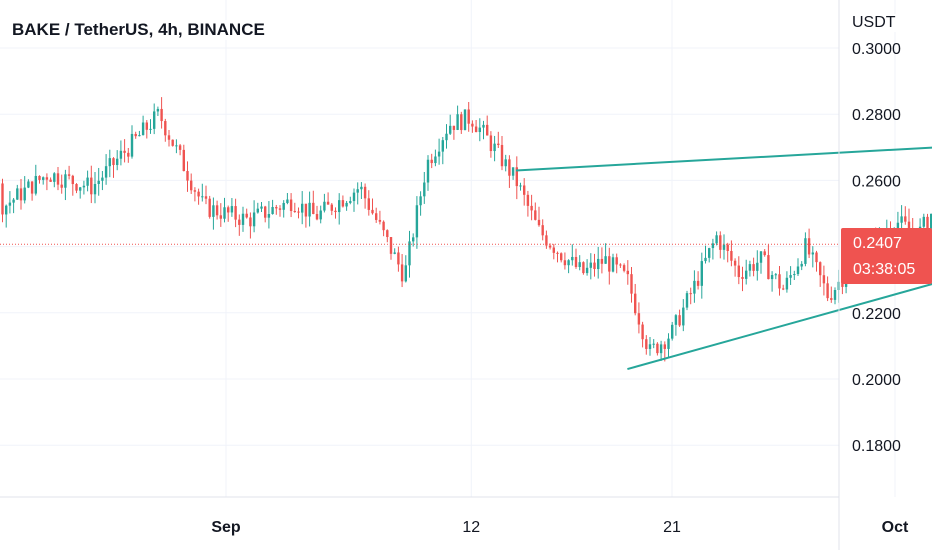  Describe the element at coordinates (886, 256) in the screenshot. I see `last-price-tag: 0.2407 03:38:05` at that location.